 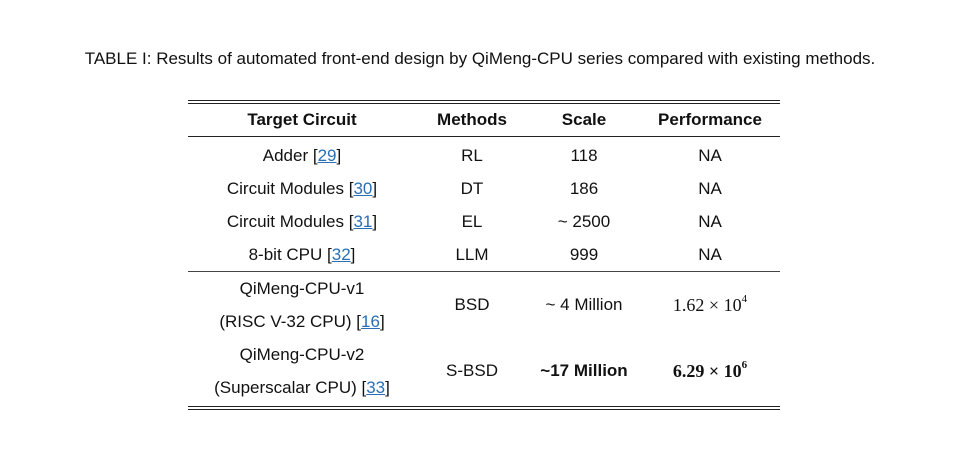 What do you see at coordinates (472, 304) in the screenshot?
I see `cell-method: BSD` at bounding box center [472, 304].